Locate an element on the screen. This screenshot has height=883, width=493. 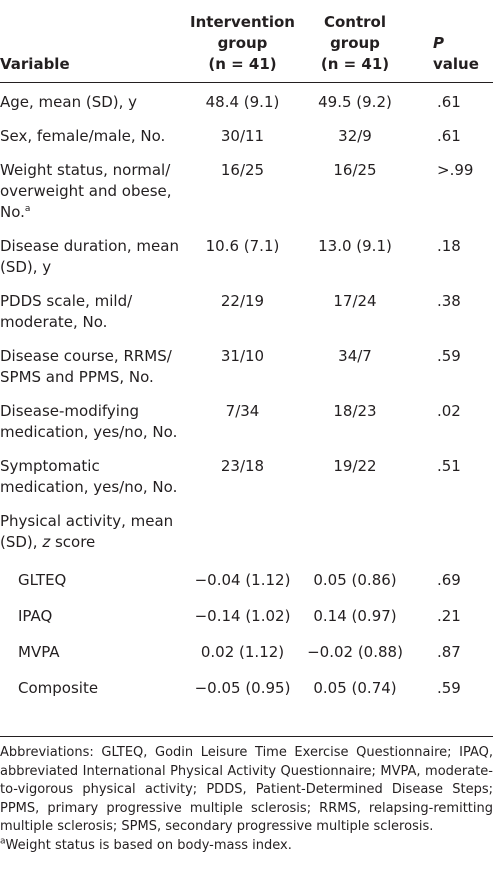
table-row: Sex, female/male, No. 30/11 32/9 .61 is located at coordinates (246, 130).